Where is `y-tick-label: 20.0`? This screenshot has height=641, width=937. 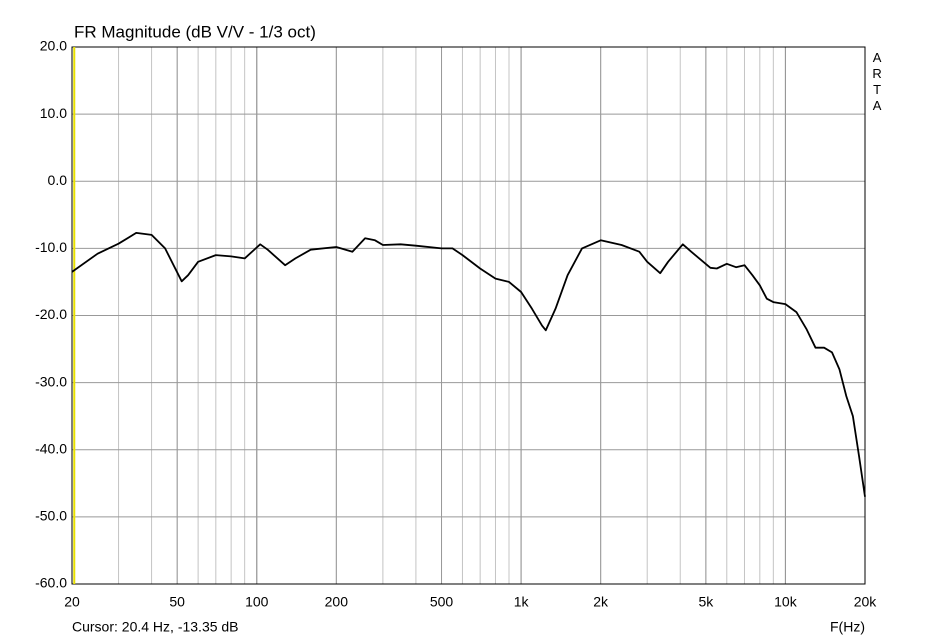
y-tick-label: 20.0 is located at coordinates (53, 46).